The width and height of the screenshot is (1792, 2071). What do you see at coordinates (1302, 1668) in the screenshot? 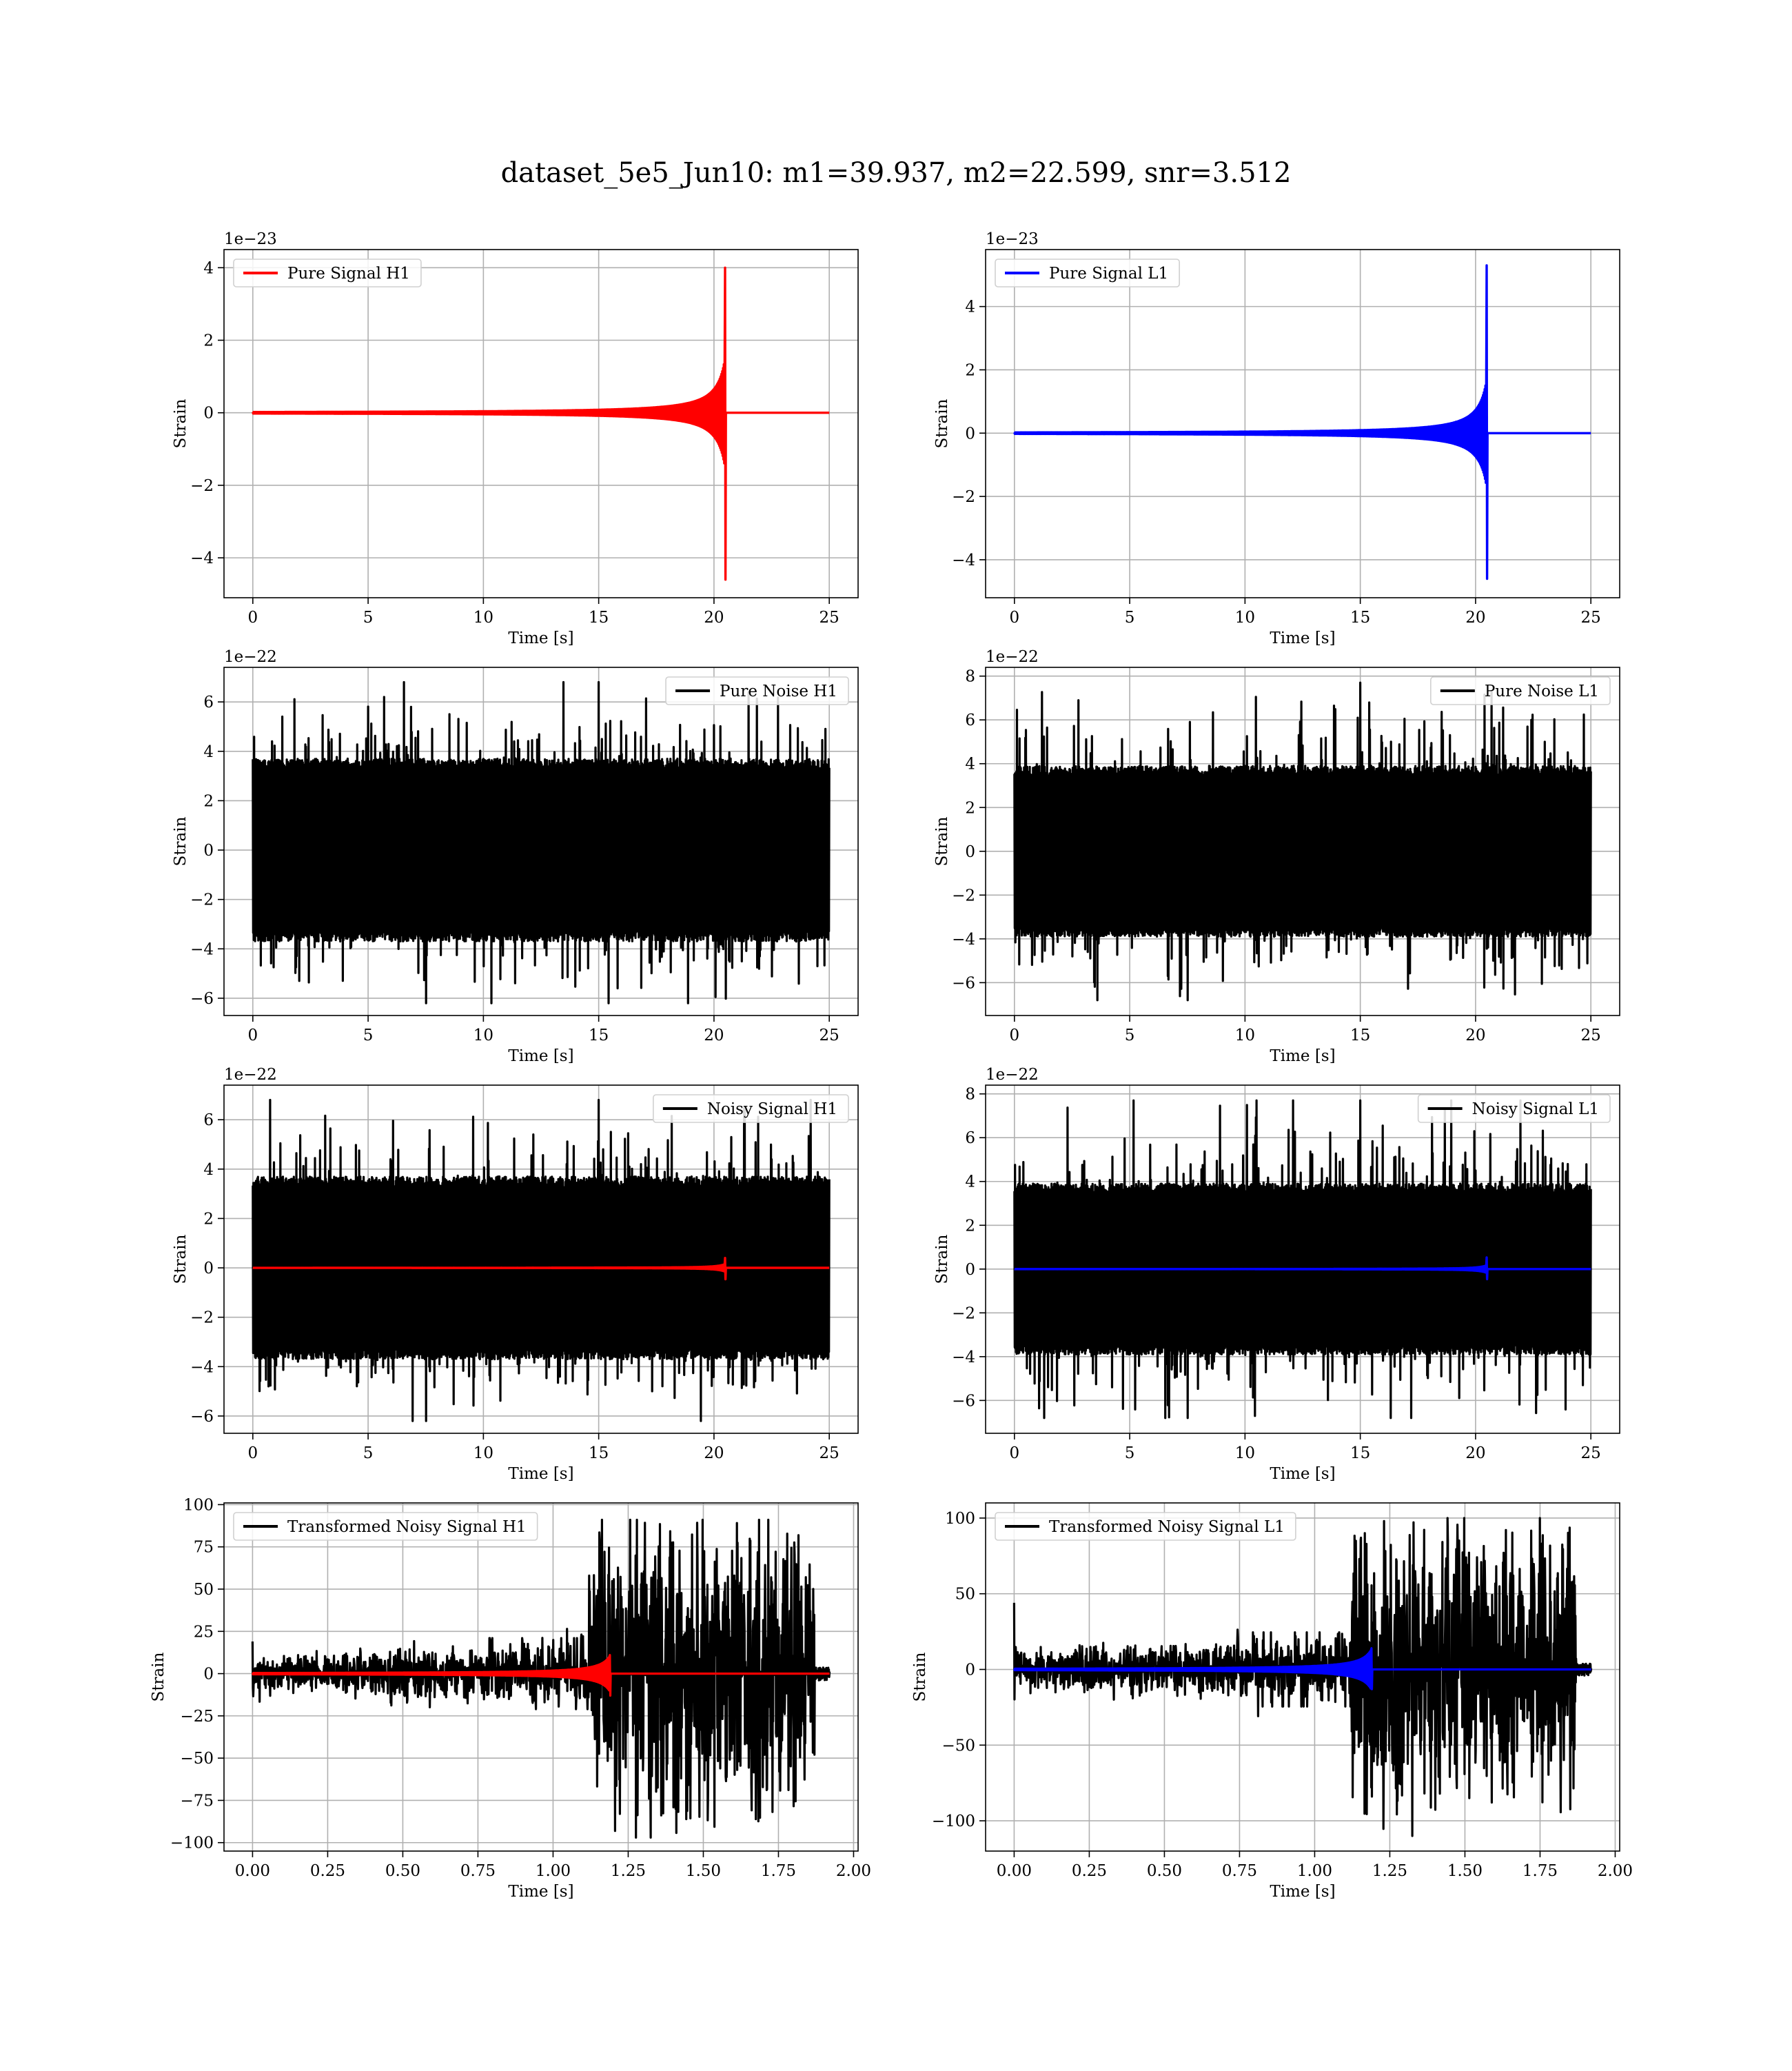
I see `series-line-signal-l1` at bounding box center [1302, 1668].